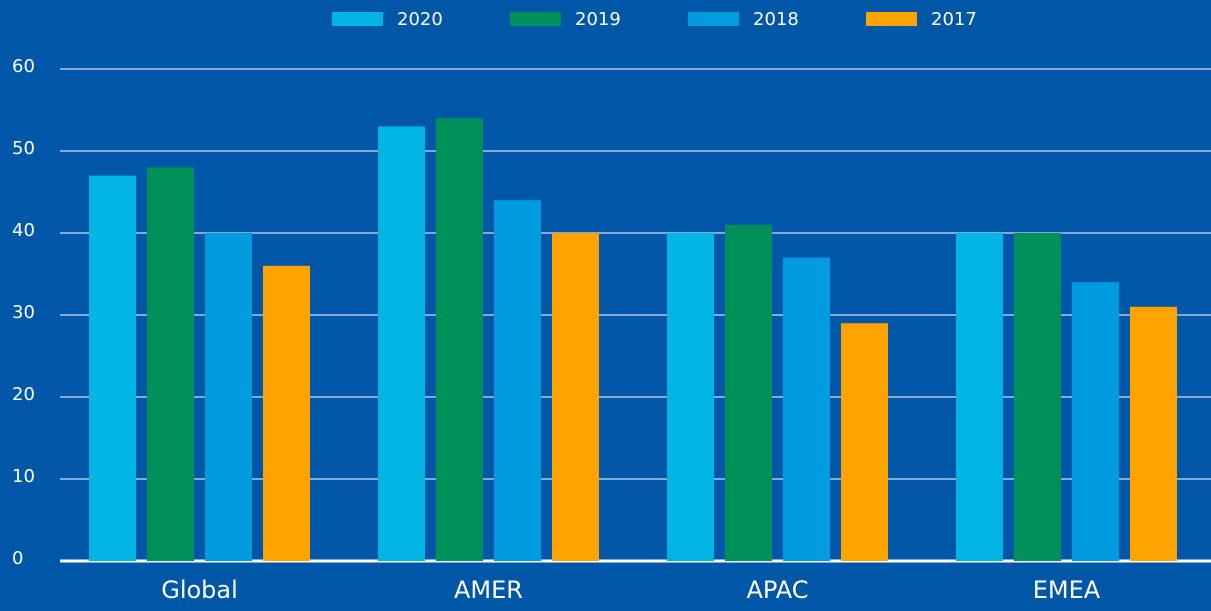  Describe the element at coordinates (420, 19) in the screenshot. I see `legend-label: 2020` at that location.